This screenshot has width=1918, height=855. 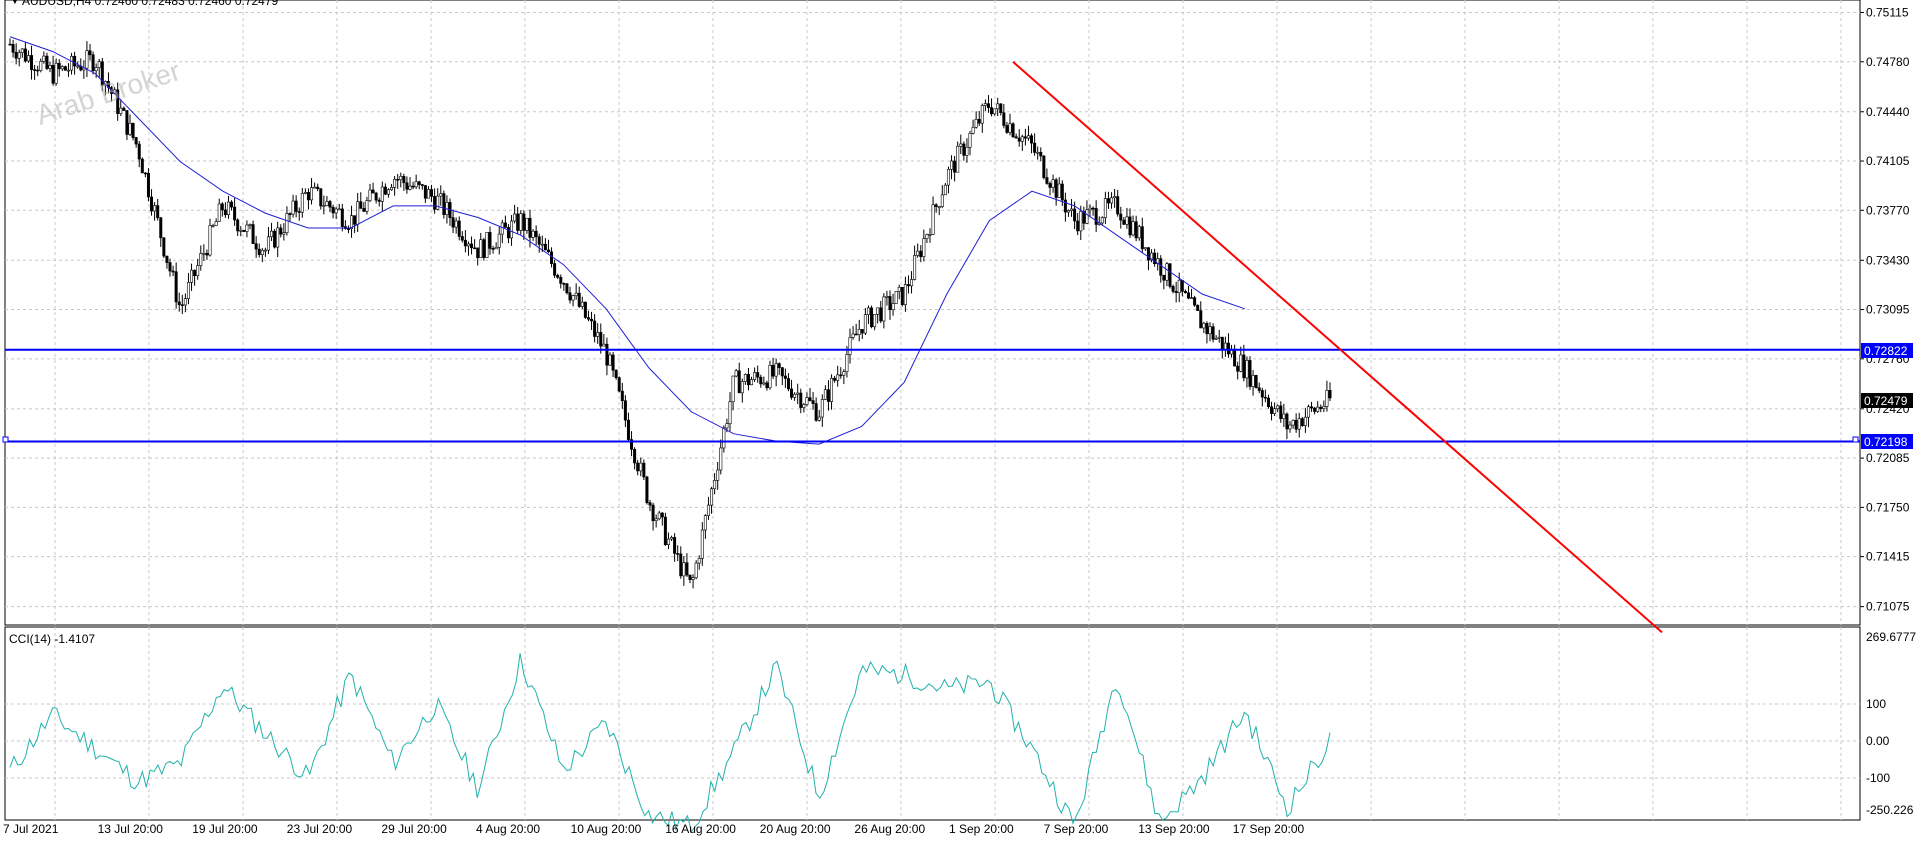 What do you see at coordinates (1886, 351) in the screenshot?
I see `svg-text: 0.72822` at bounding box center [1886, 351].